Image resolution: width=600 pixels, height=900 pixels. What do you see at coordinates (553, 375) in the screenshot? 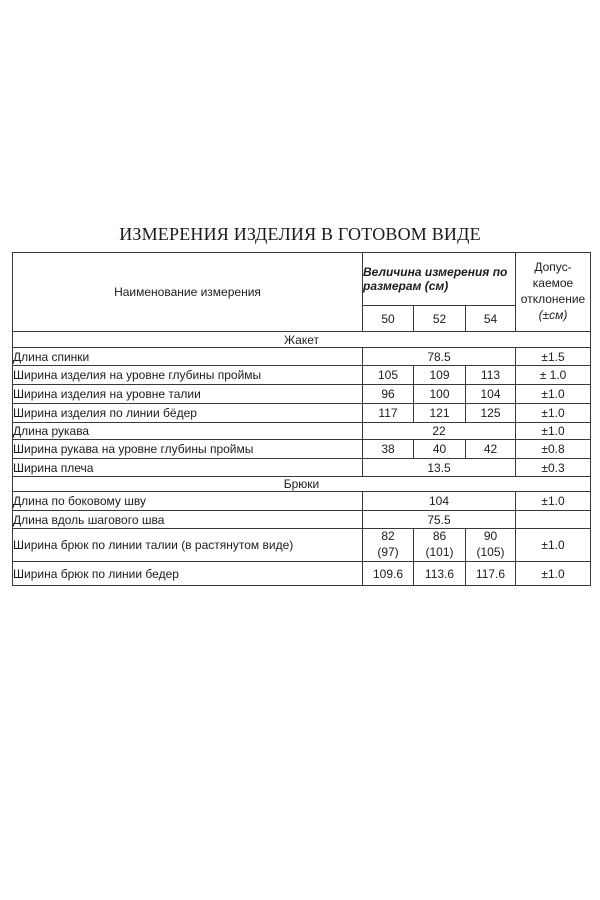
I see `tolerance-cell: ± 1.0` at bounding box center [553, 375].